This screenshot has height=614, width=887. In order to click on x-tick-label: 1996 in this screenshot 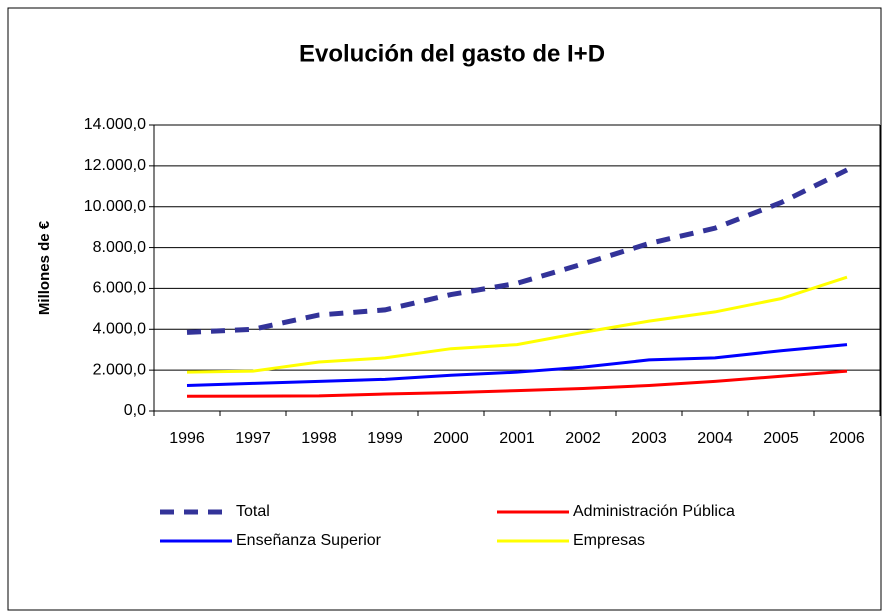, I will do `click(187, 438)`.